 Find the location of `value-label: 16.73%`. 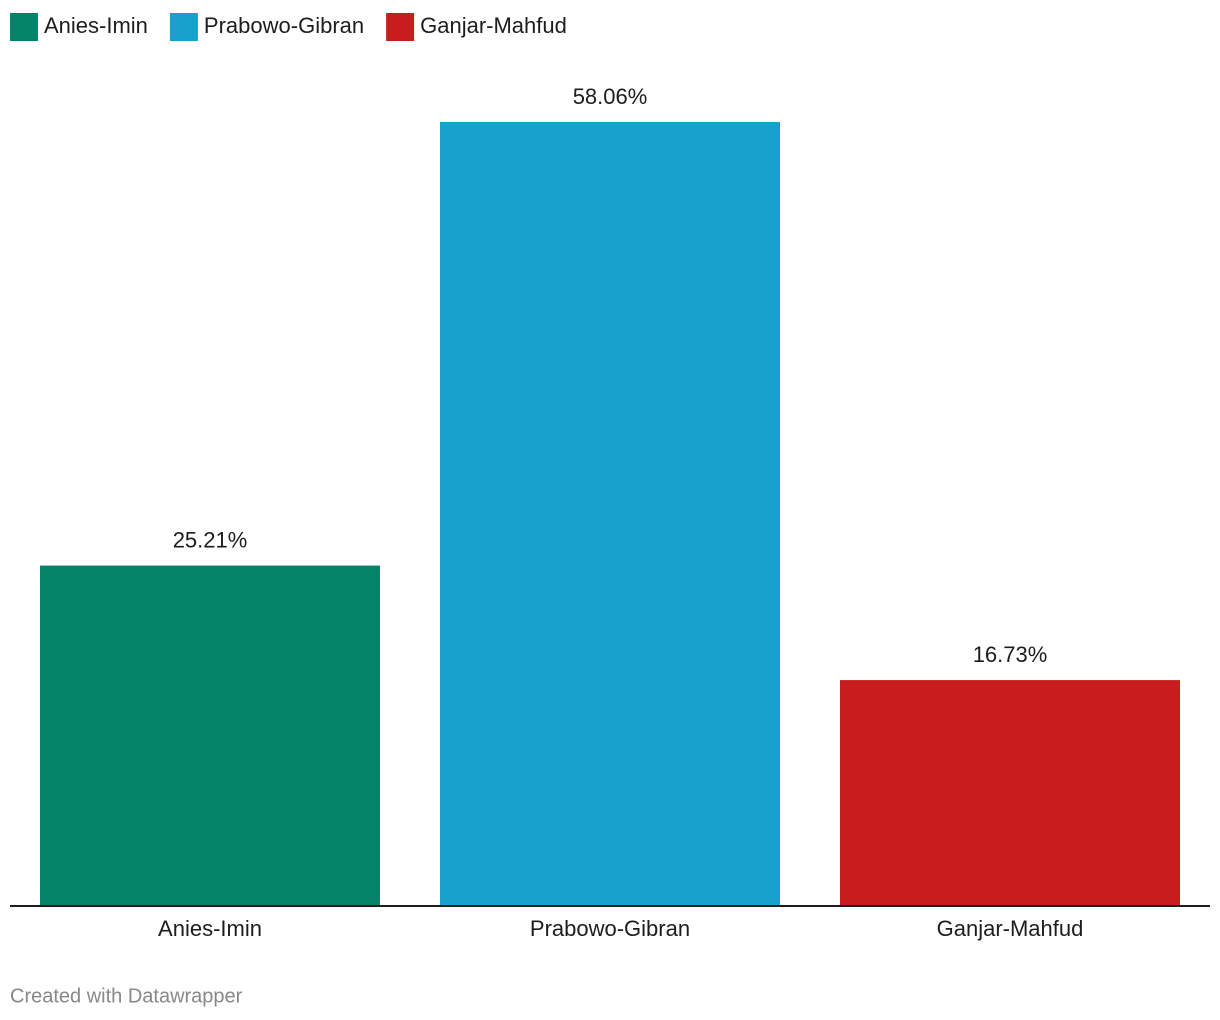

value-label: 16.73% is located at coordinates (1010, 654).